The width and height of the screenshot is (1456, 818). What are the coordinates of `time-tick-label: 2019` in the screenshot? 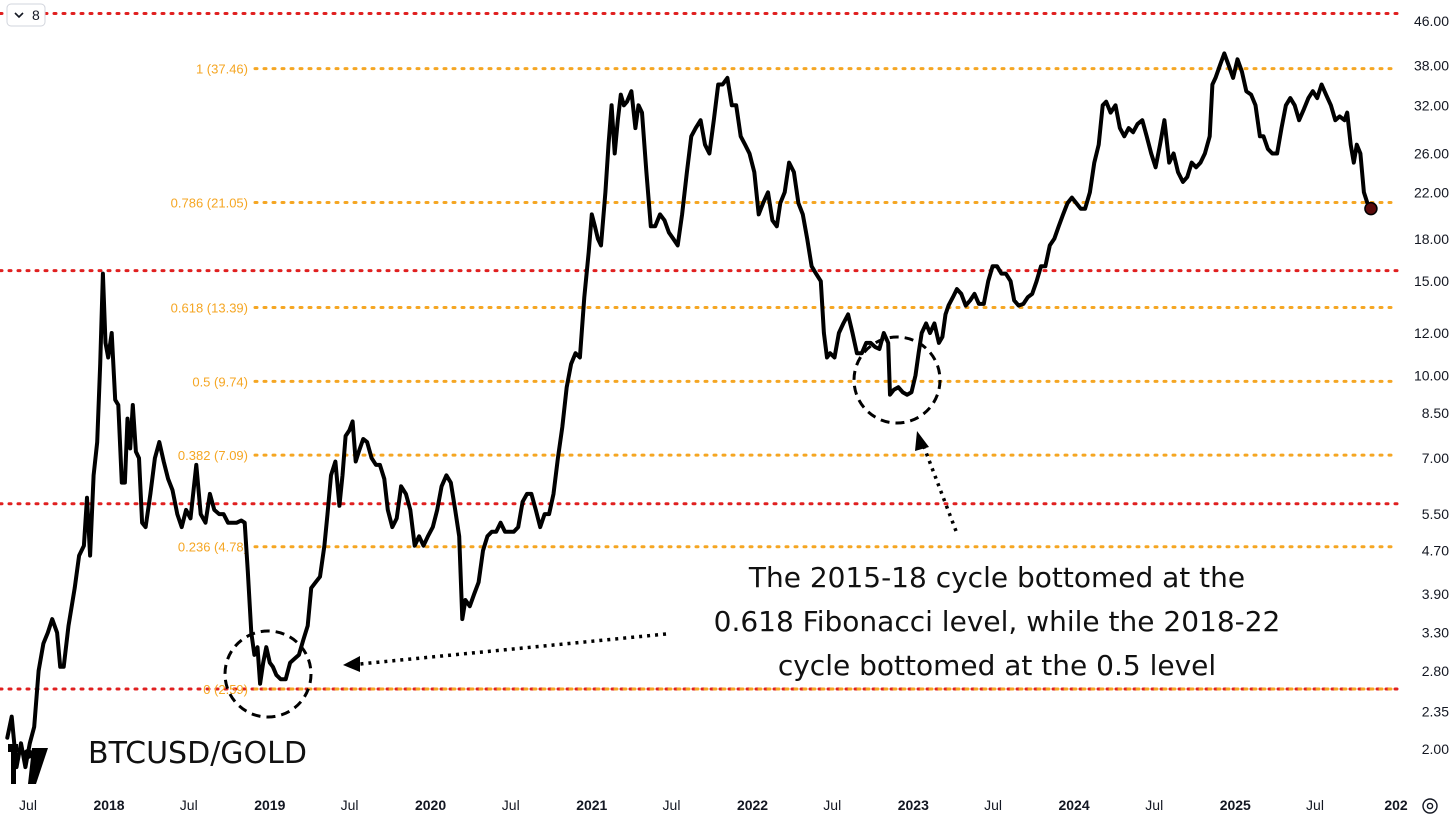 It's located at (269, 805).